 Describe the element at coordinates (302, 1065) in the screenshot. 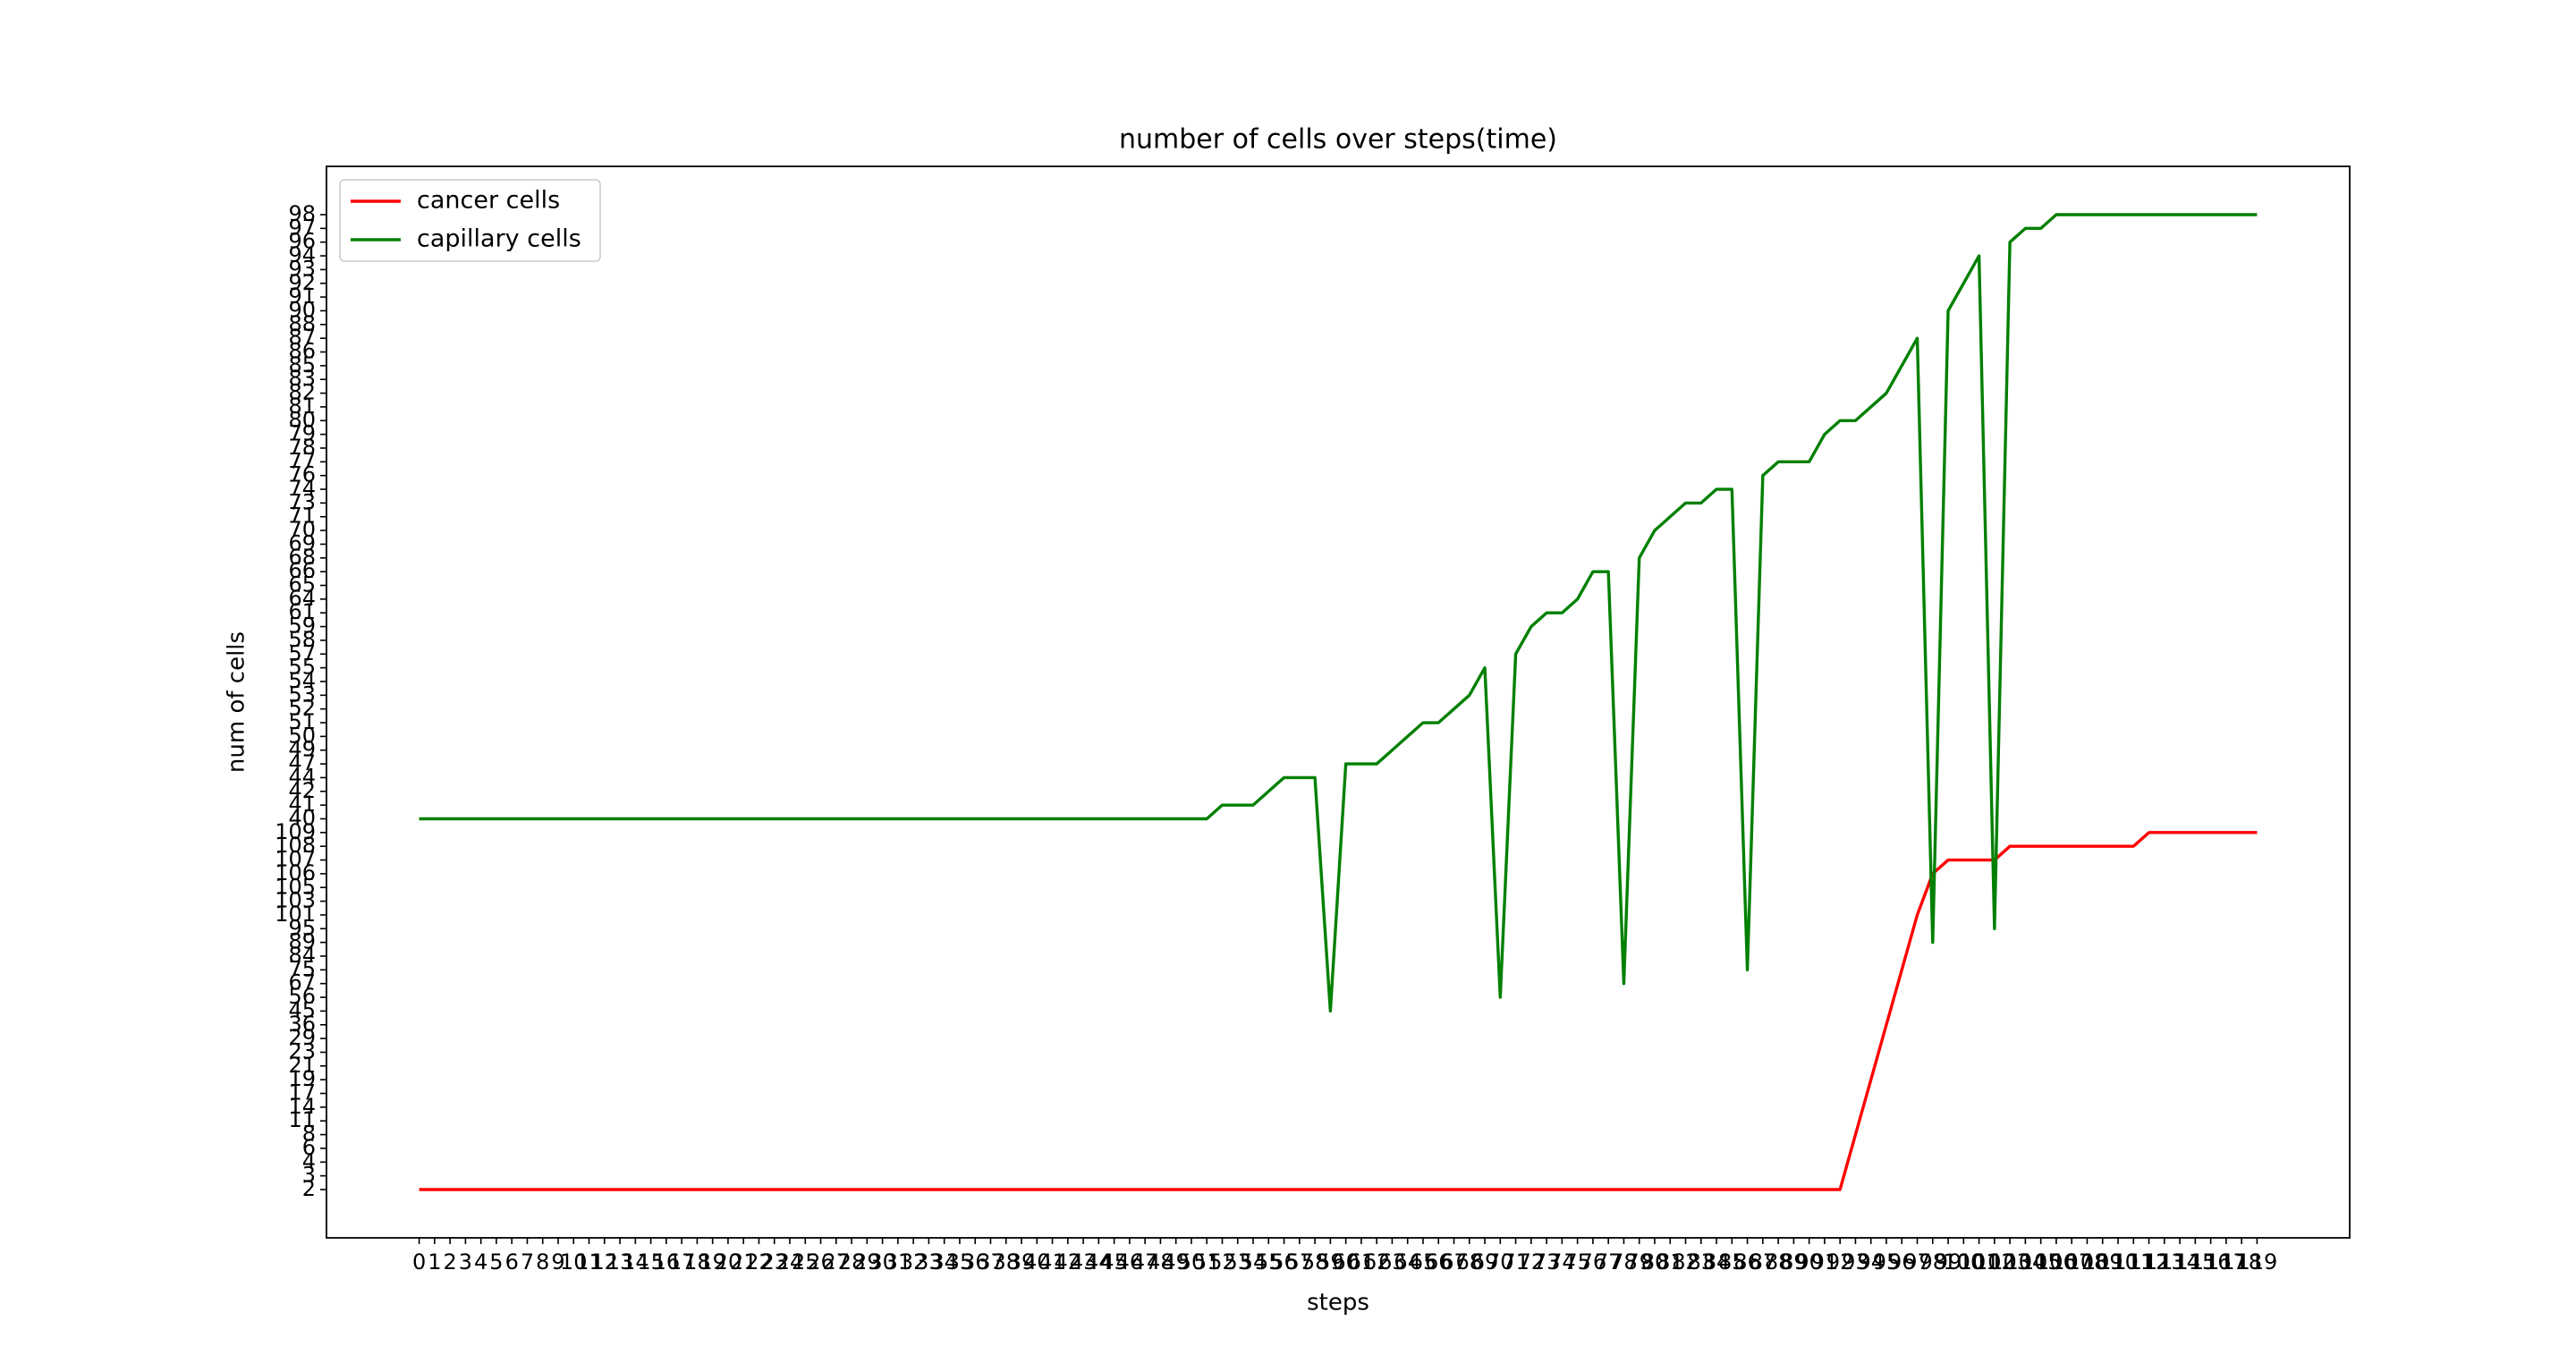

I see `y-tick-label: 21` at that location.